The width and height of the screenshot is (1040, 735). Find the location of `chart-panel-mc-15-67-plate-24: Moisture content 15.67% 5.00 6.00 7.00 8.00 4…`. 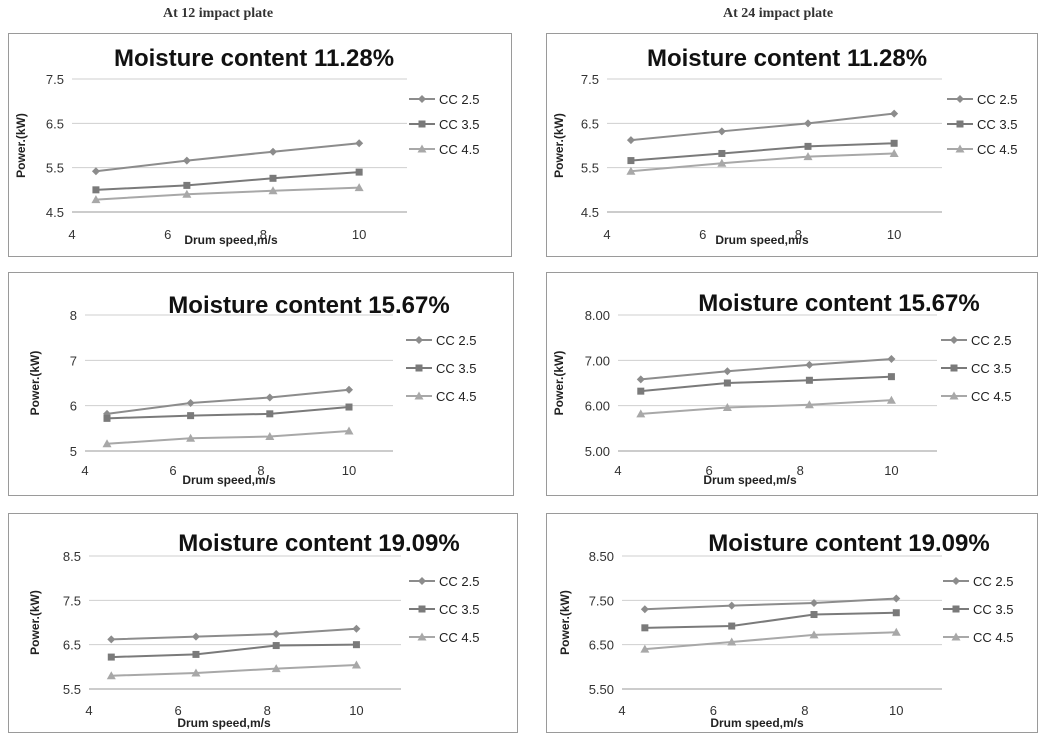

chart-panel-mc-15-67-plate-24: Moisture content 15.67% 5.00 6.00 7.00 8.00 4… is located at coordinates (792, 384).